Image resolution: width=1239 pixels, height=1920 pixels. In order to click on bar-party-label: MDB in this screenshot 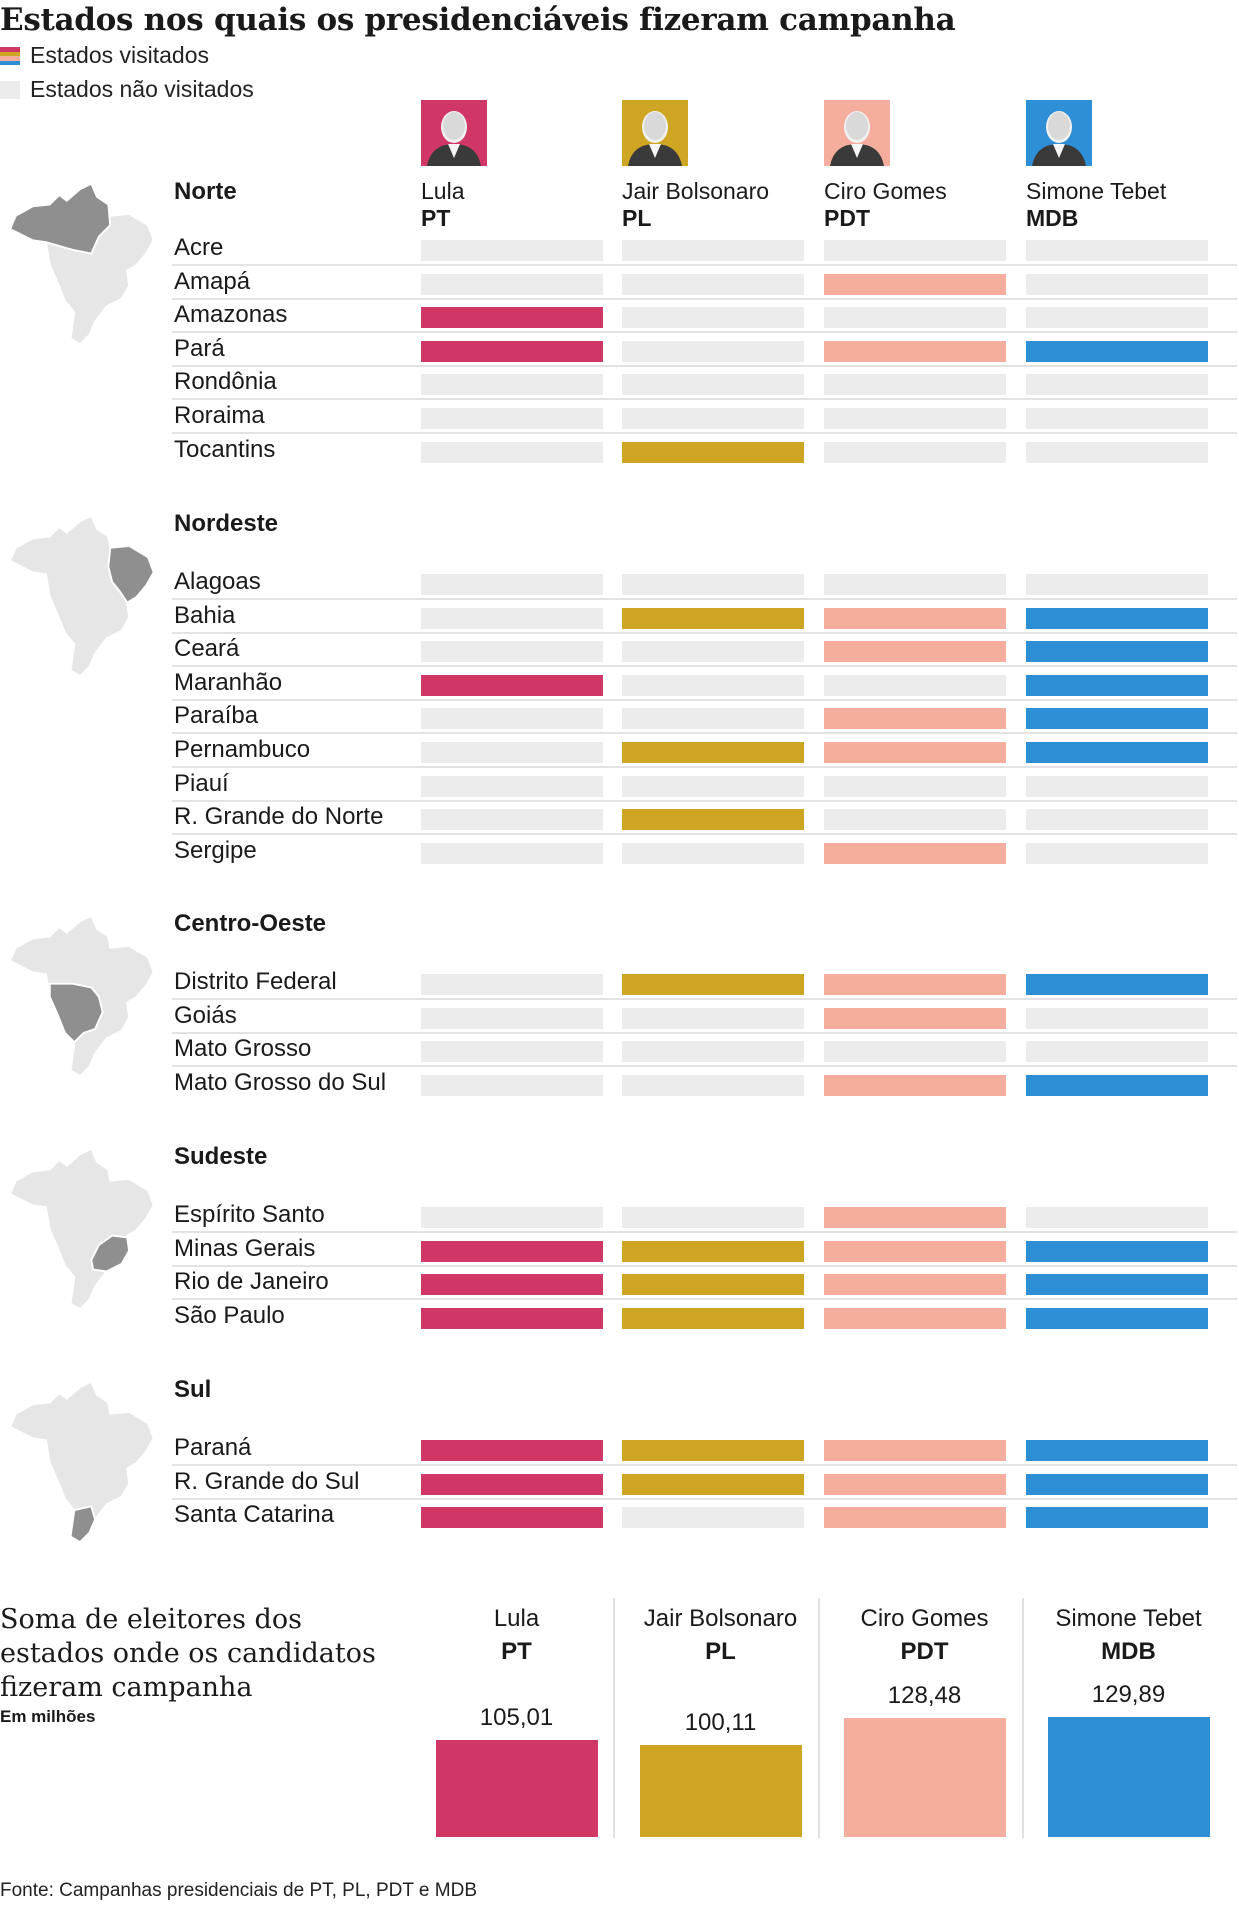, I will do `click(1128, 1651)`.